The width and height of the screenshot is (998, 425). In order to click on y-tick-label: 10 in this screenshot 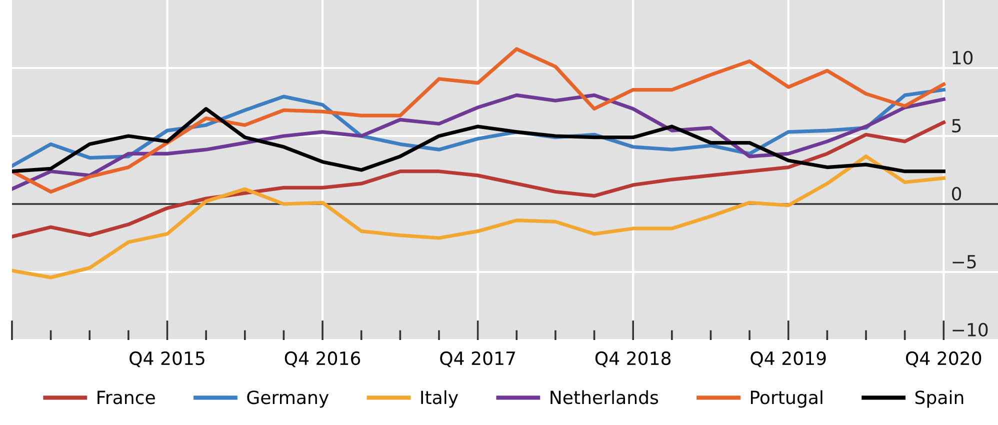, I will do `click(962, 57)`.